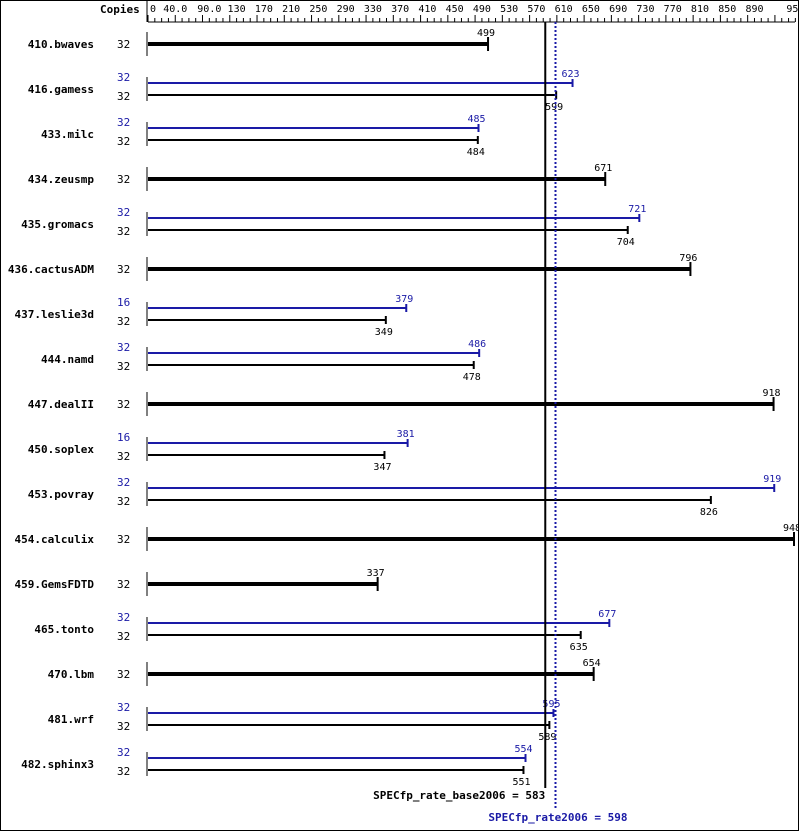  I want to click on benchmark-label: 454.calculix, so click(55, 539).